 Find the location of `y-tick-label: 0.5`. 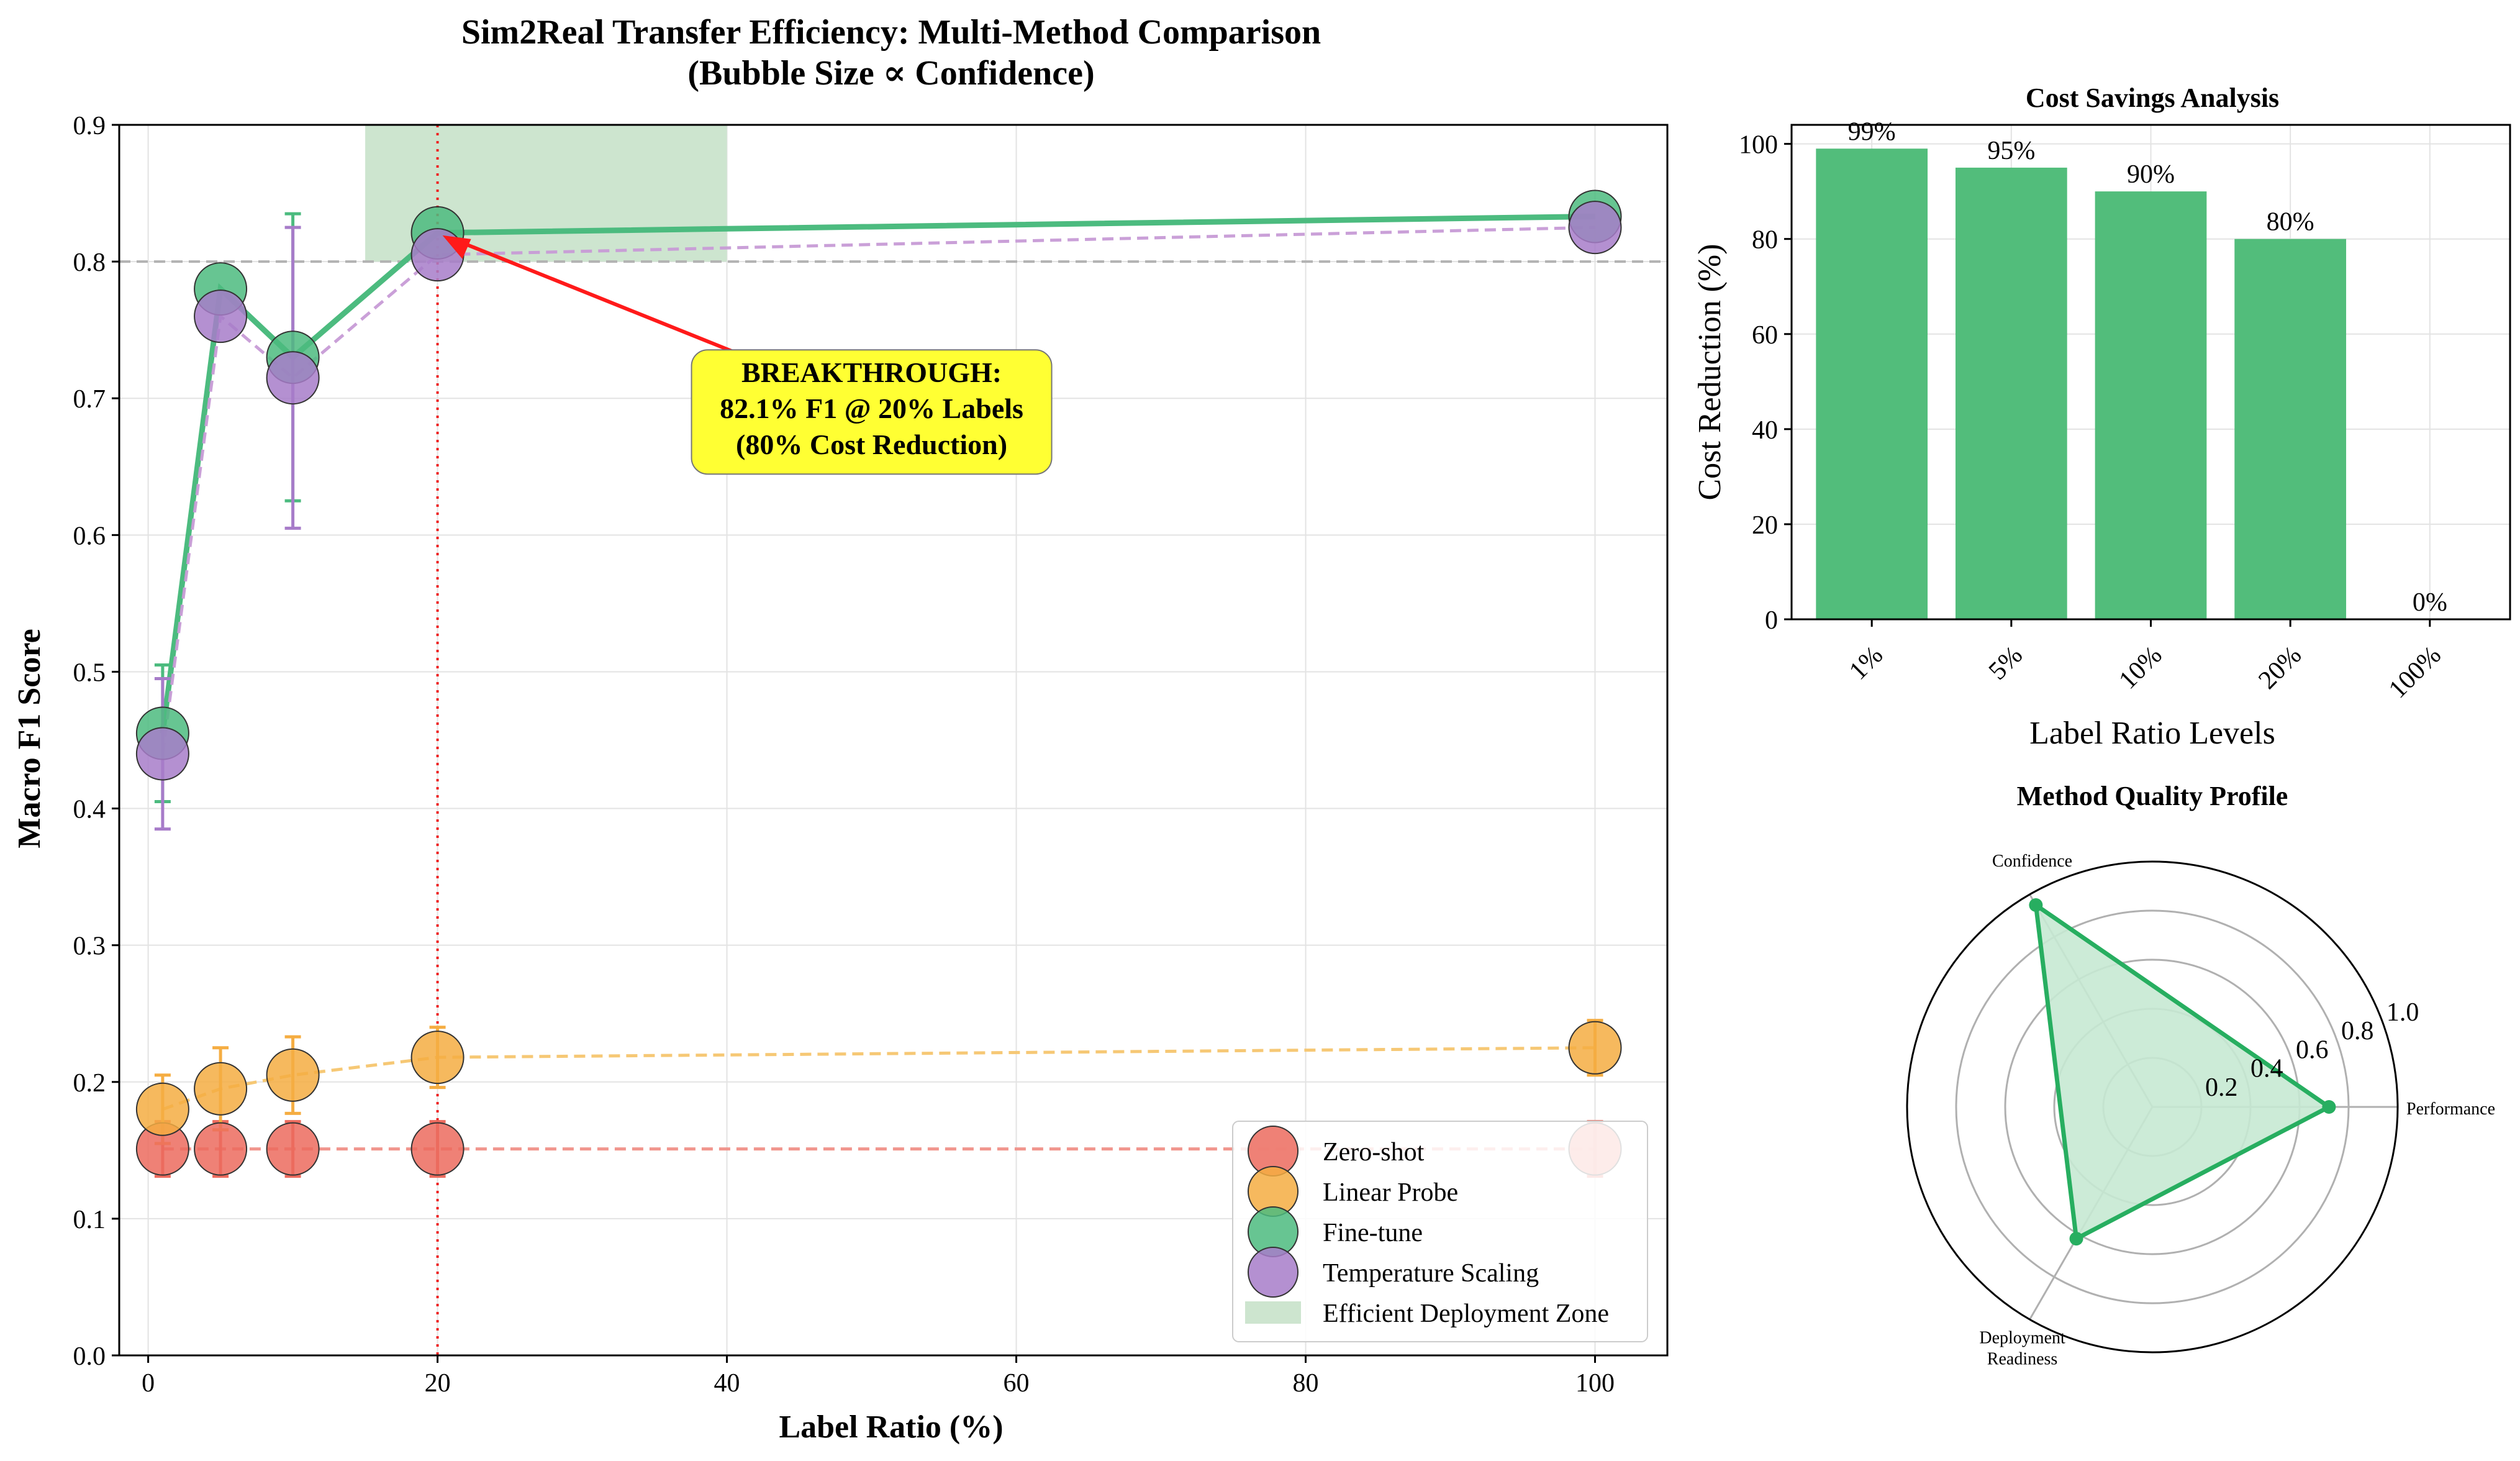

y-tick-label: 0.5 is located at coordinates (89, 672).